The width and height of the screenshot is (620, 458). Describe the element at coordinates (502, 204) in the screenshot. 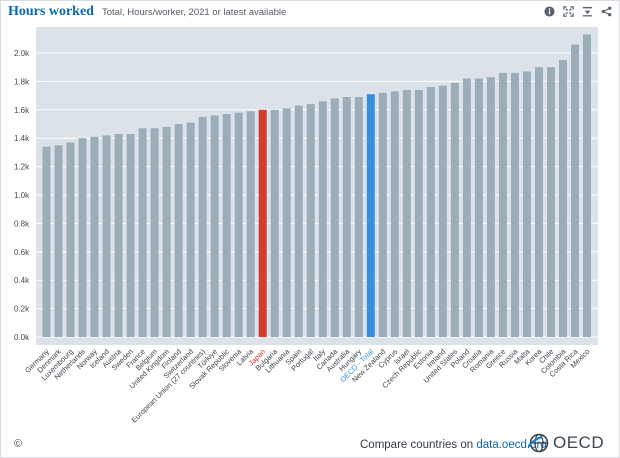

I see `bar-greece` at that location.